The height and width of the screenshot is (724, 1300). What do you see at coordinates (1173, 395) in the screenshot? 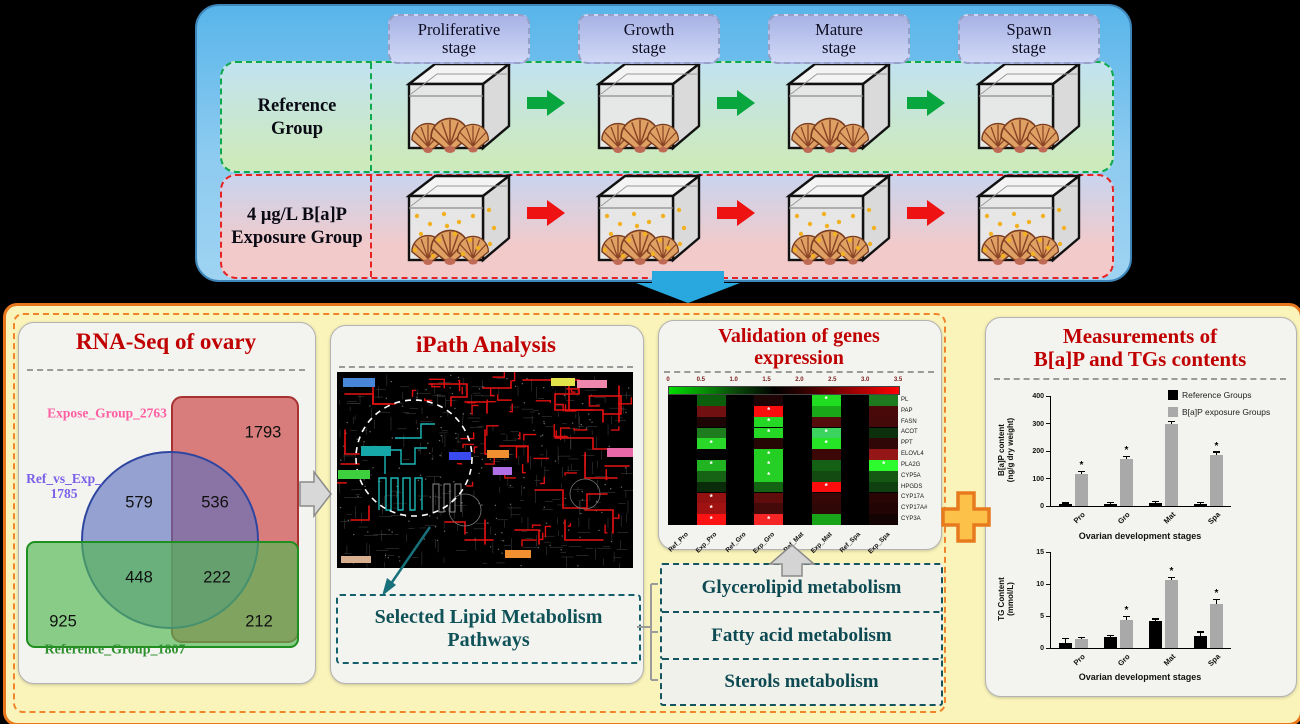
I see `legend-swatch-reference` at bounding box center [1173, 395].